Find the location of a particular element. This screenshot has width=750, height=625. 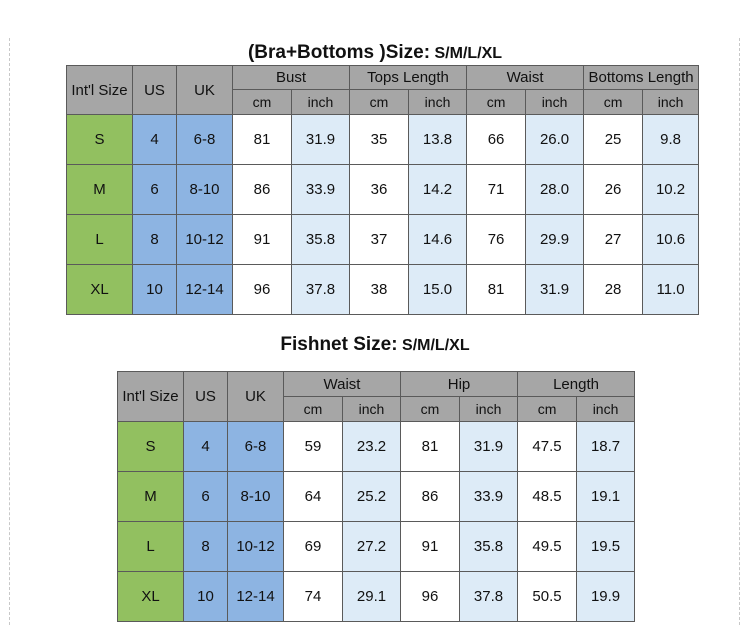

table-row: L 8 10-12 69 27.2 91 35.8 49.5 19.5 is located at coordinates (376, 546).